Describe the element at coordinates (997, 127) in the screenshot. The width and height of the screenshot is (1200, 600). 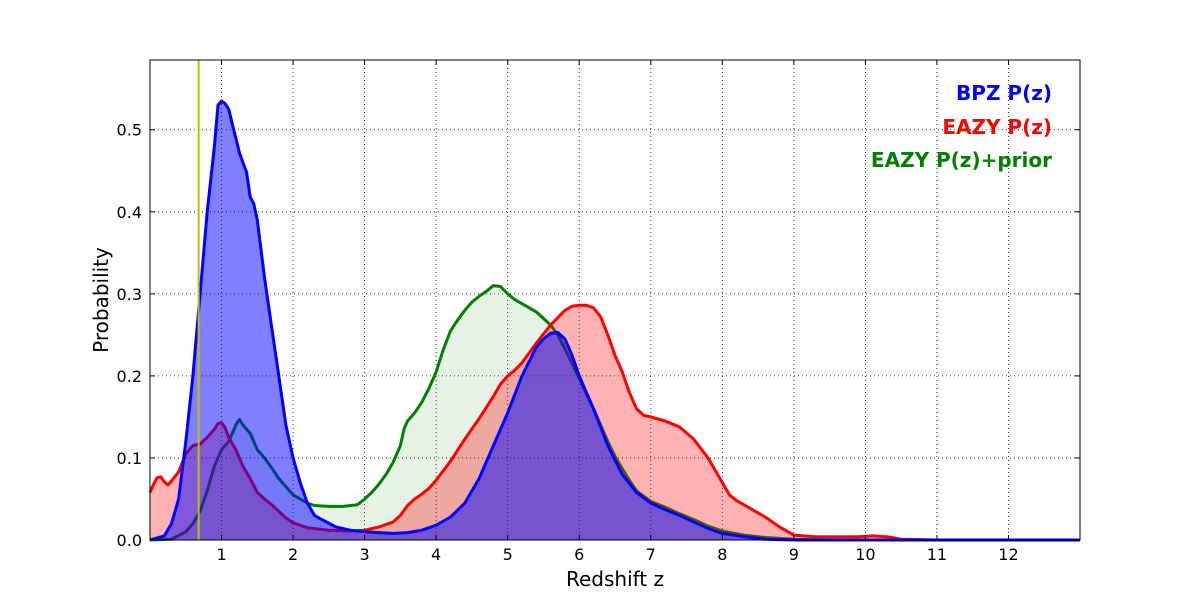
I see `legend-entry-eazy: EAZY P(z)` at that location.